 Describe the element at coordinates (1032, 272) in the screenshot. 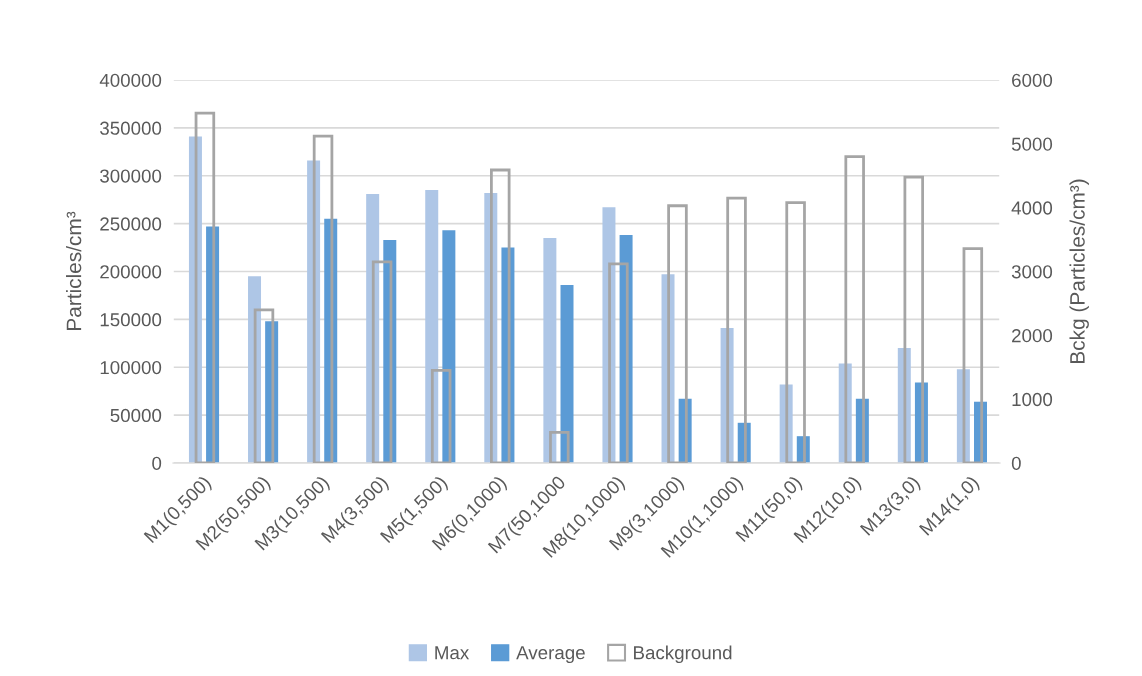

I see `y2-tick-label: 3000` at that location.